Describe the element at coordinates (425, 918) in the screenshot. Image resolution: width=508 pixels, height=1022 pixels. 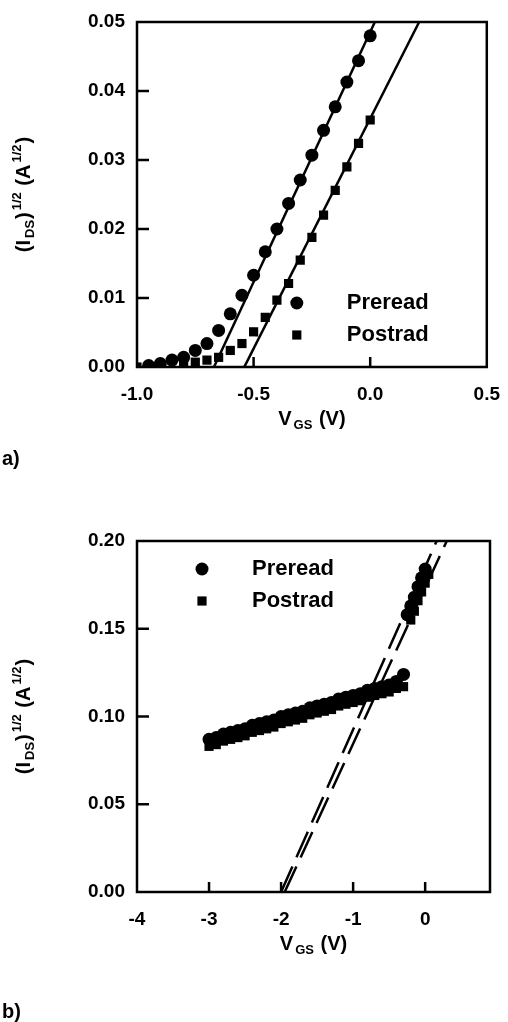
I see `x-tick-label: 0` at that location.